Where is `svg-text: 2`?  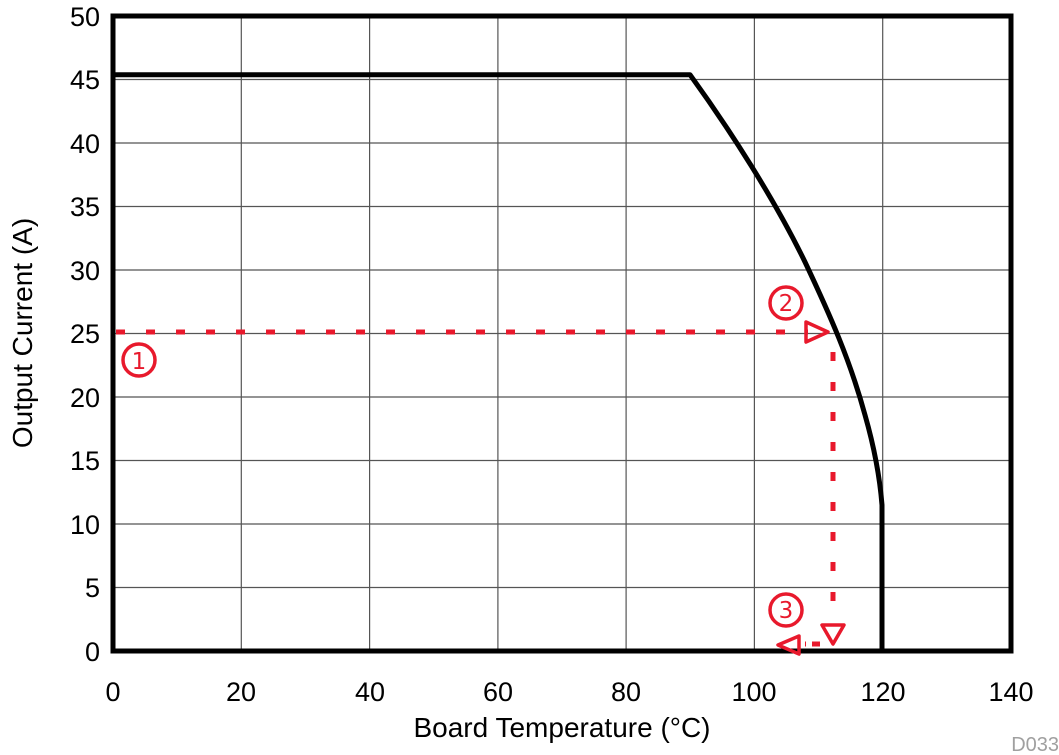 svg-text: 2 is located at coordinates (786, 304).